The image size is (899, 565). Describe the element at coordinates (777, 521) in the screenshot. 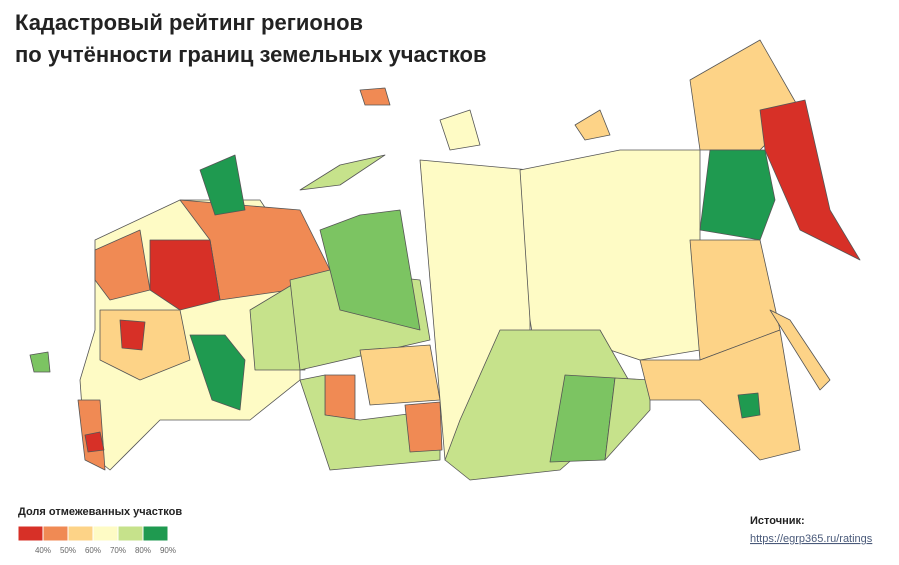

I see `source-label: Источник:` at that location.